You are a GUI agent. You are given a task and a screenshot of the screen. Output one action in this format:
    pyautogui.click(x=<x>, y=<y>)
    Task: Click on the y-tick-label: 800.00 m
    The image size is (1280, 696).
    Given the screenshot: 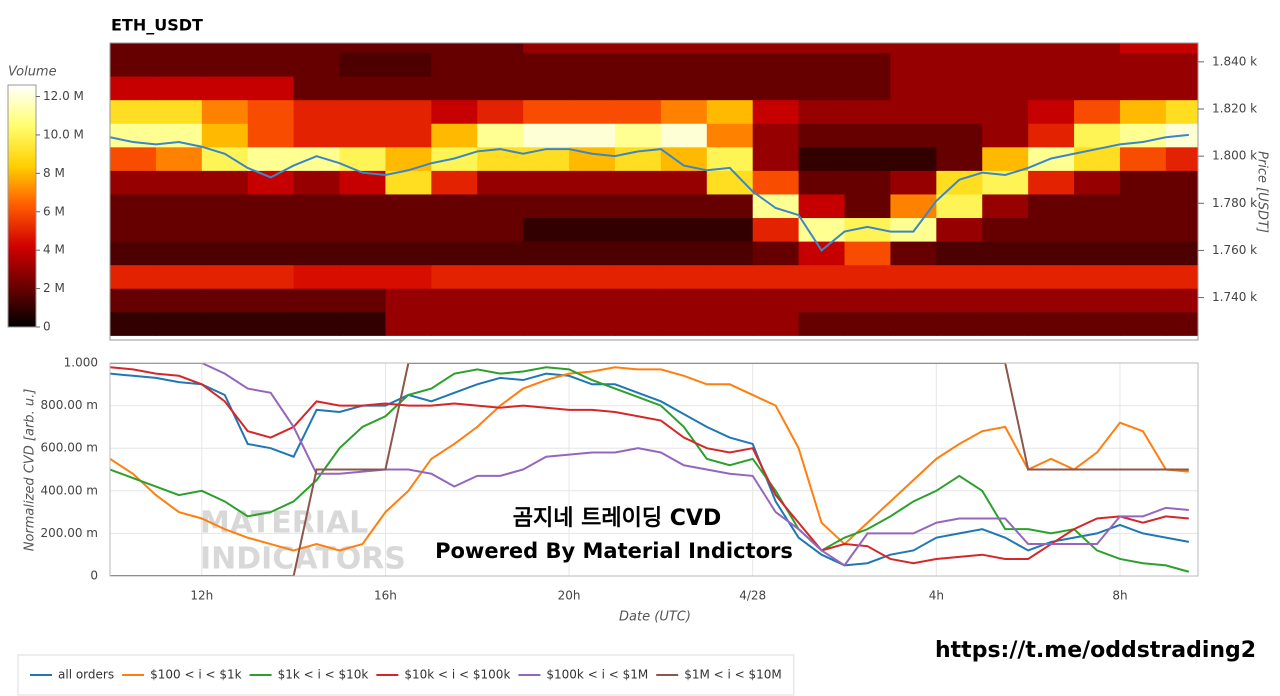 What is the action you would take?
    pyautogui.click(x=70, y=405)
    